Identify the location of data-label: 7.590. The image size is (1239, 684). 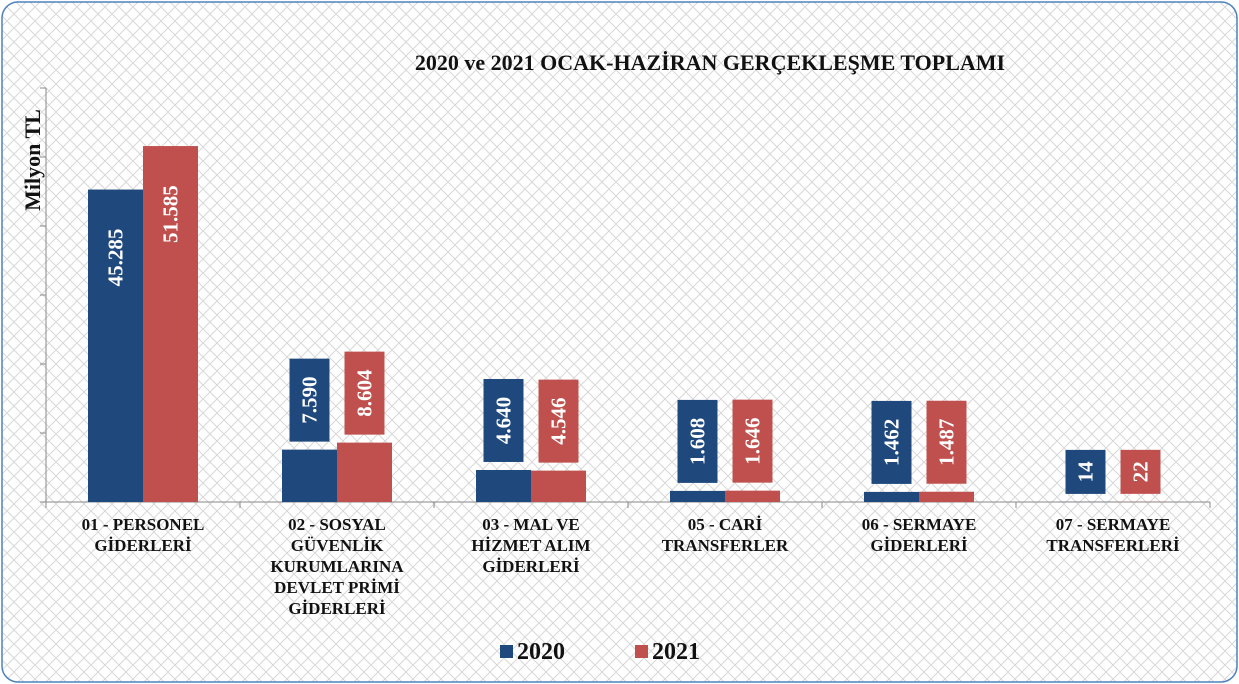
(310, 400).